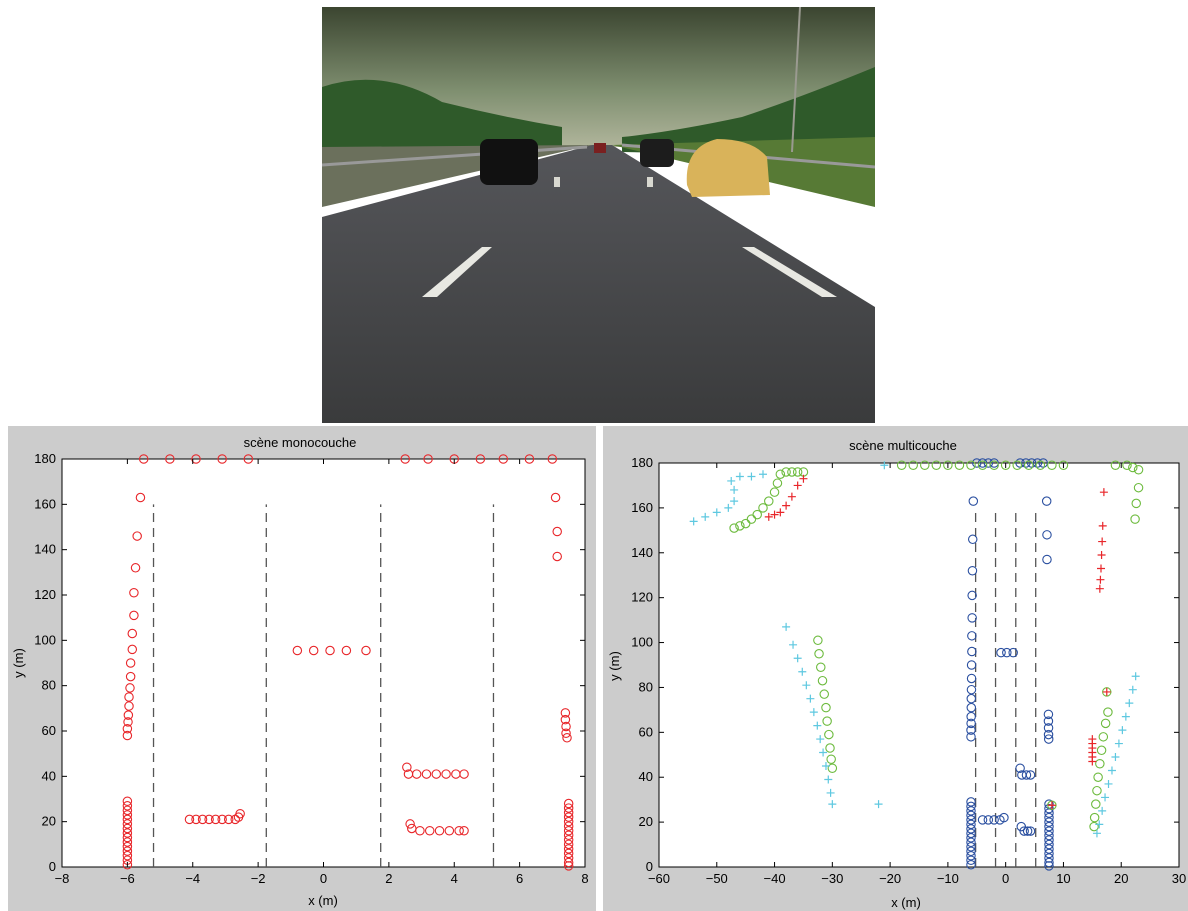  Describe the element at coordinates (642, 597) in the screenshot. I see `y-tick-label: 120` at that location.